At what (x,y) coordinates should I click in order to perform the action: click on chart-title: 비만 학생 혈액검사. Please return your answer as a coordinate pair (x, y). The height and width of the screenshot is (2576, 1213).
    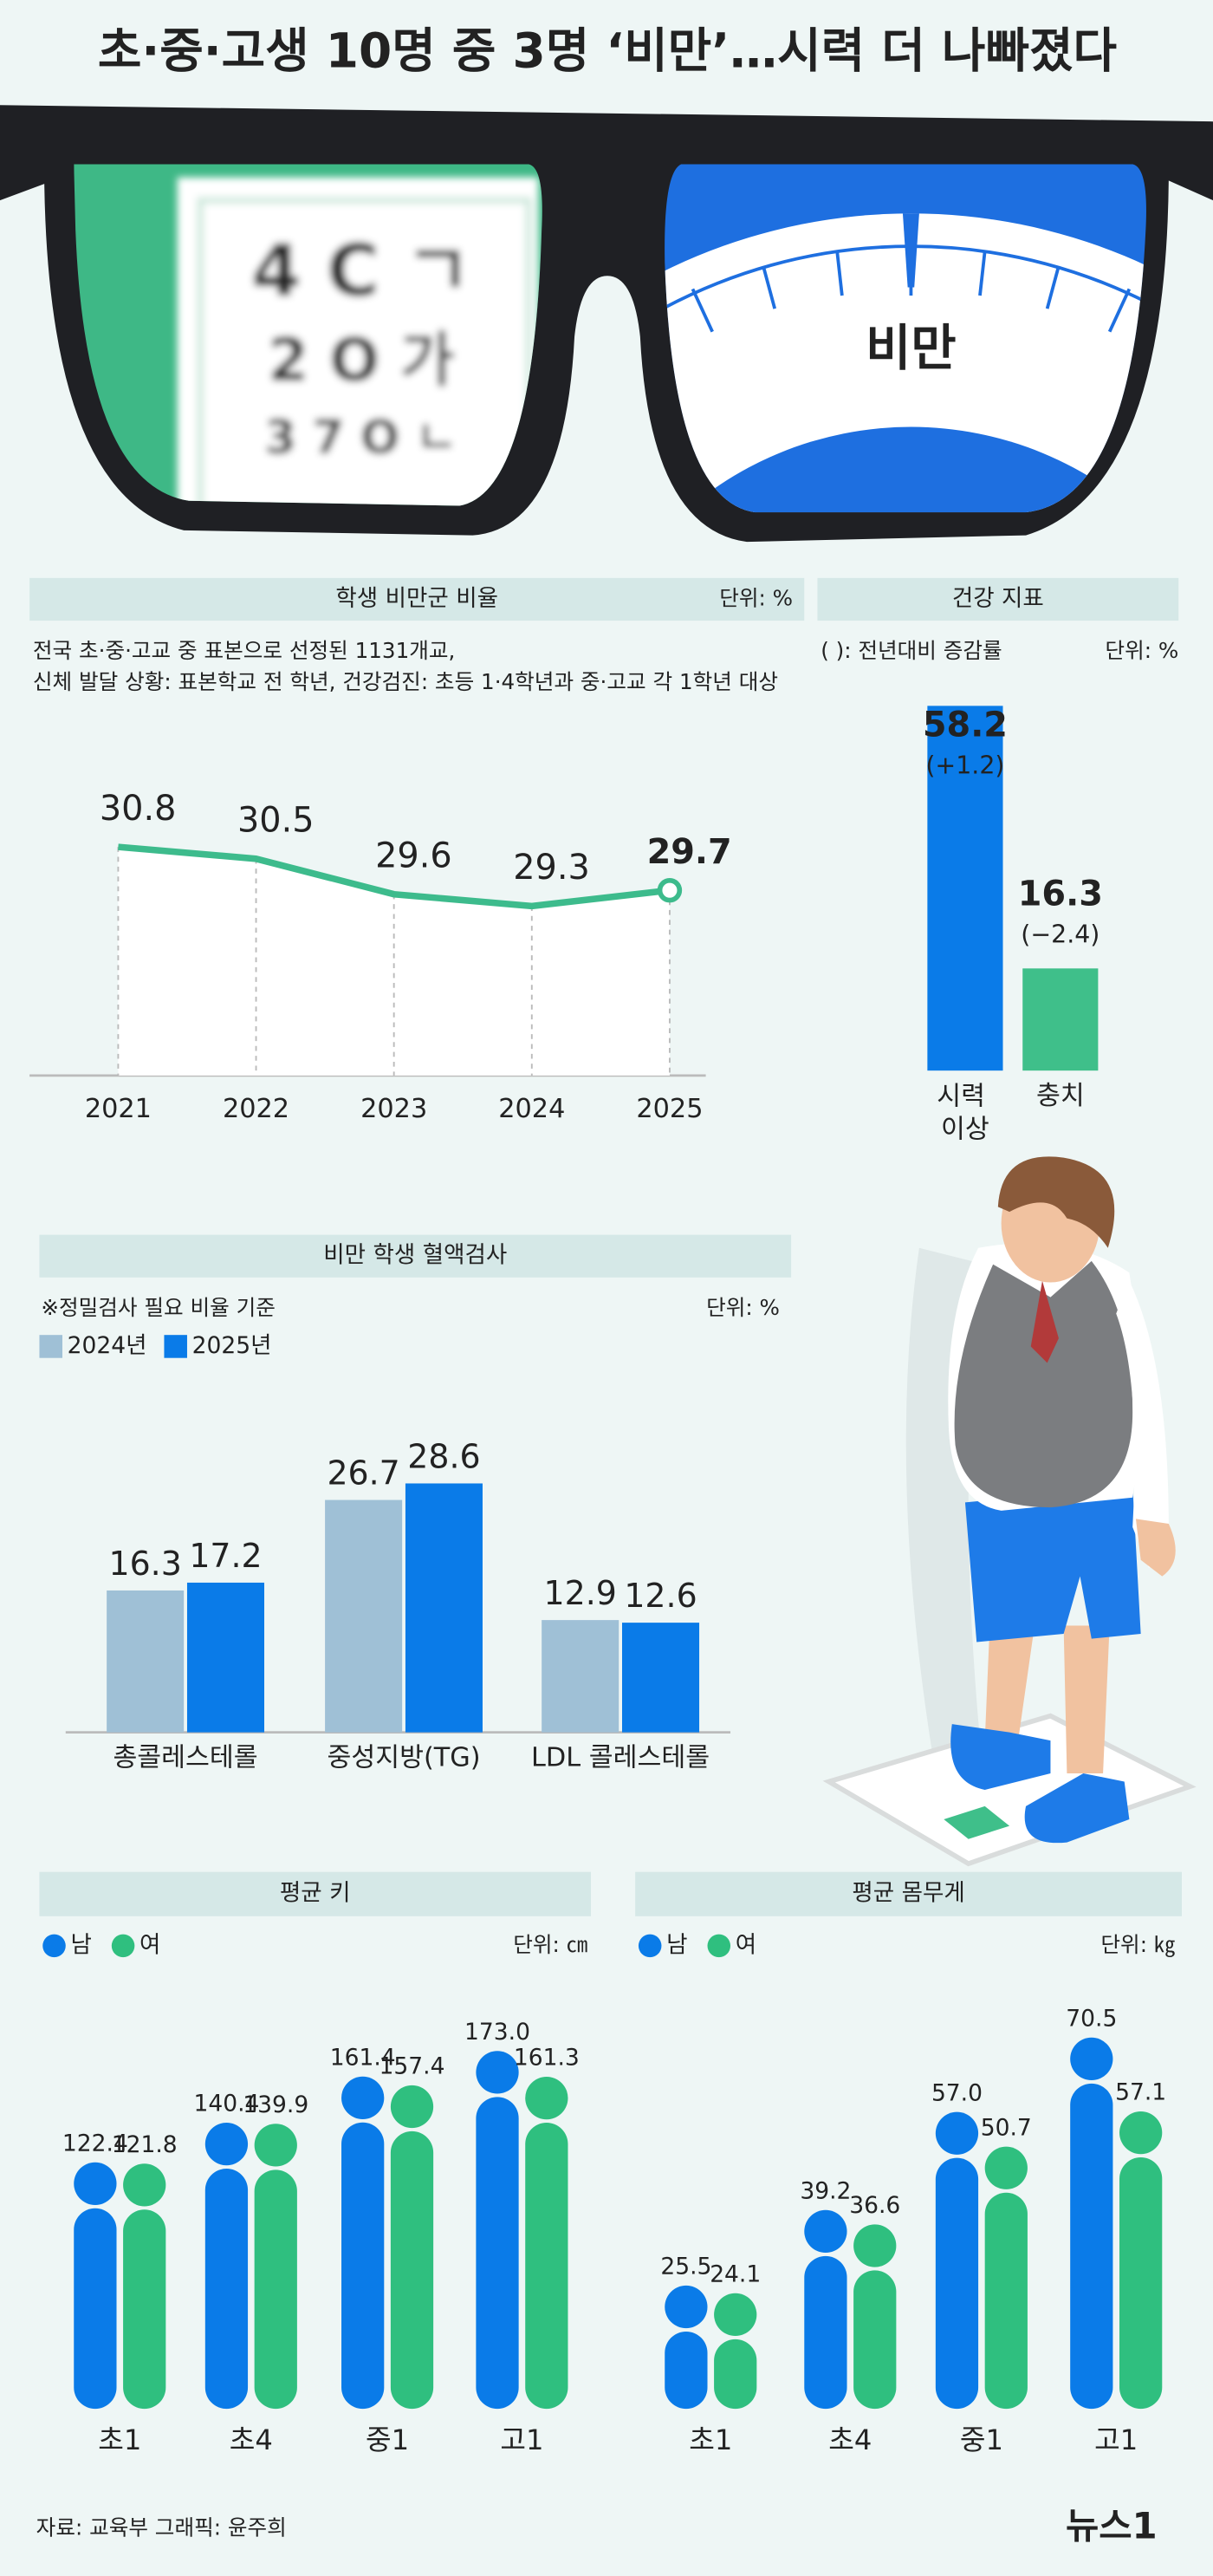
    Looking at the image, I should click on (415, 1255).